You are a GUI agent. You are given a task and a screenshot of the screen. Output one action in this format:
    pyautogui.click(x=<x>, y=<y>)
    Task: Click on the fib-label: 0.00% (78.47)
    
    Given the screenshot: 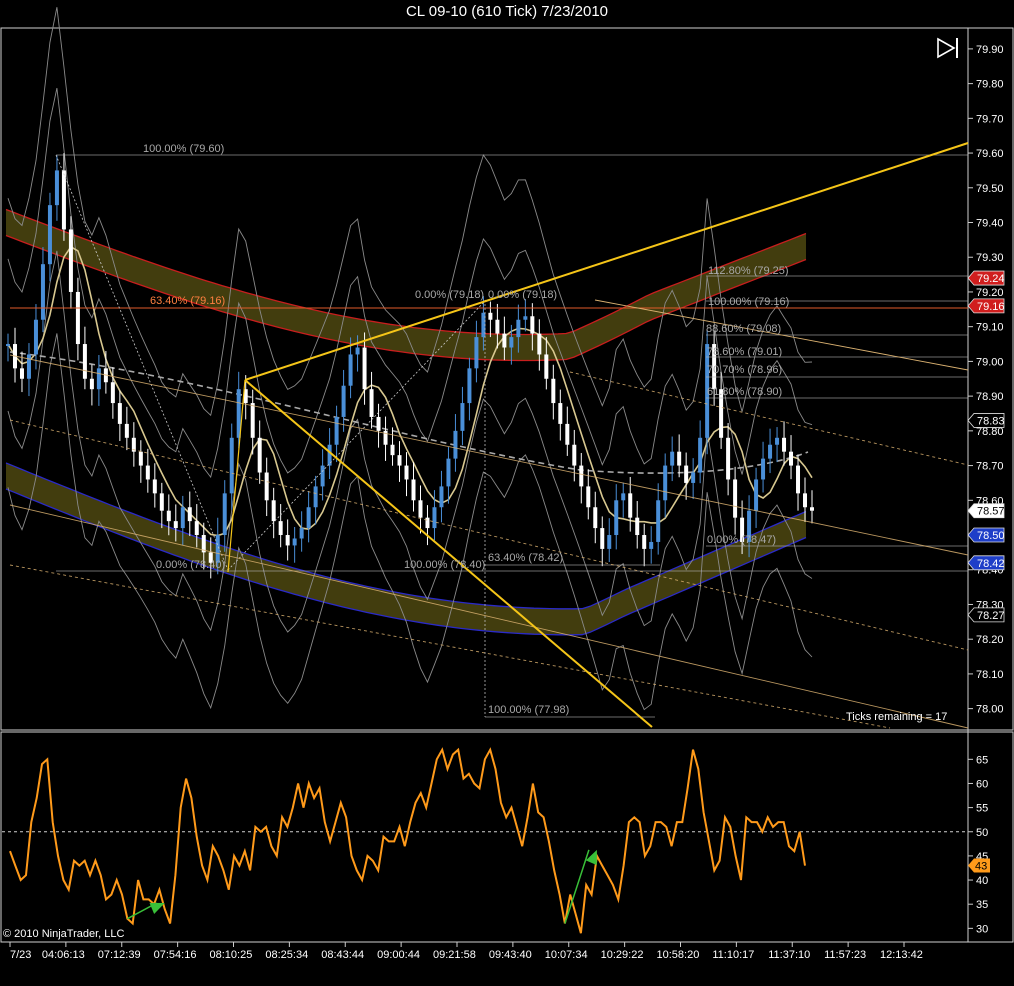 What is the action you would take?
    pyautogui.click(x=741, y=540)
    